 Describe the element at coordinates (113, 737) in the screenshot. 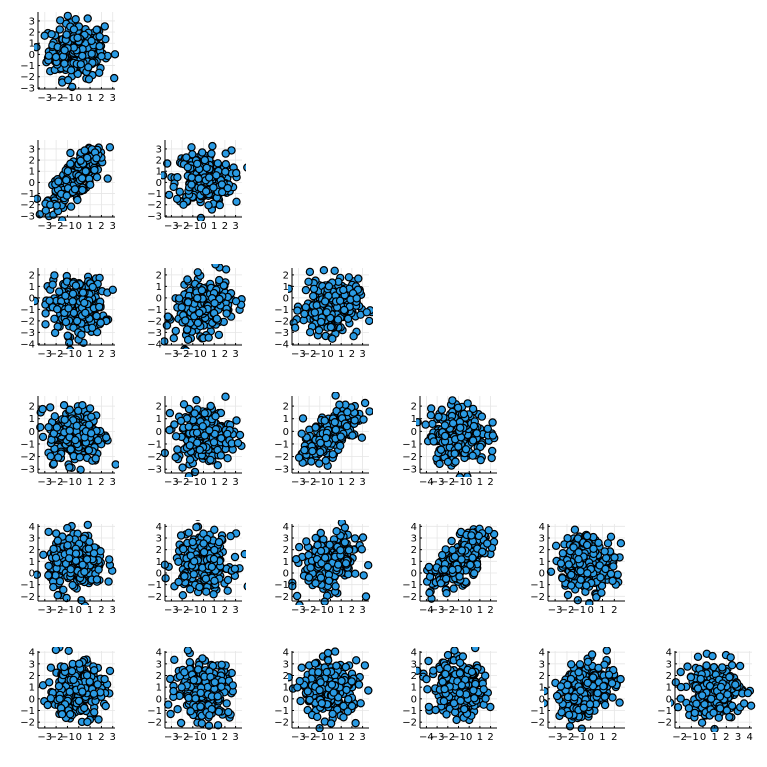

I see `x-tick-label: 3` at that location.